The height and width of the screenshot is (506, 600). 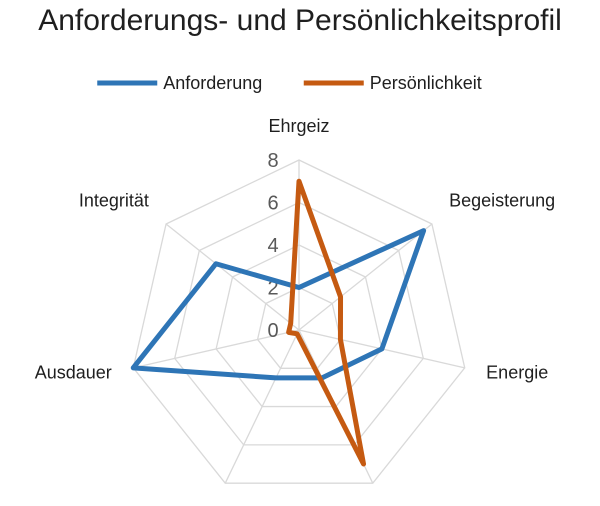 I want to click on tick-label: 8, so click(x=272, y=161).